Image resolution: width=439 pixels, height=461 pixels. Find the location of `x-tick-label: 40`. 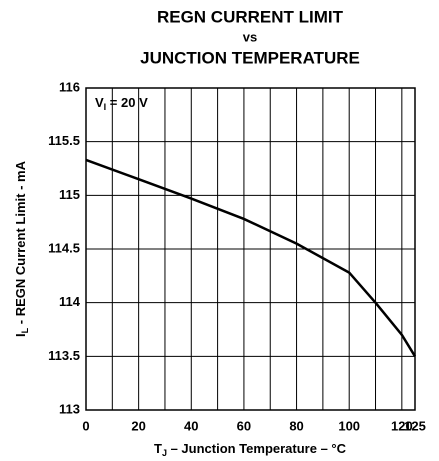

x-tick-label: 40 is located at coordinates (191, 425).